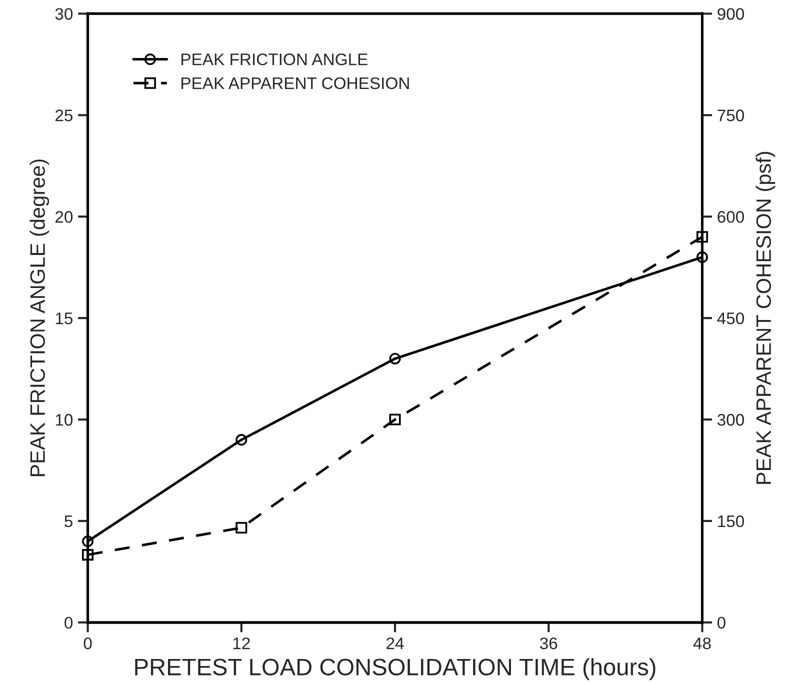 The width and height of the screenshot is (798, 684). I want to click on y-tick-label: 10, so click(64, 420).